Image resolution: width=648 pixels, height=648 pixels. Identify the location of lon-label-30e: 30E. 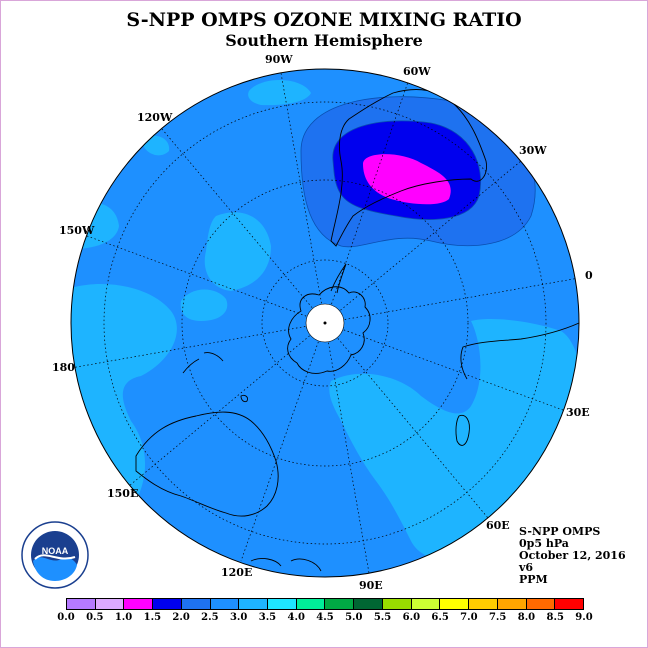
(578, 412).